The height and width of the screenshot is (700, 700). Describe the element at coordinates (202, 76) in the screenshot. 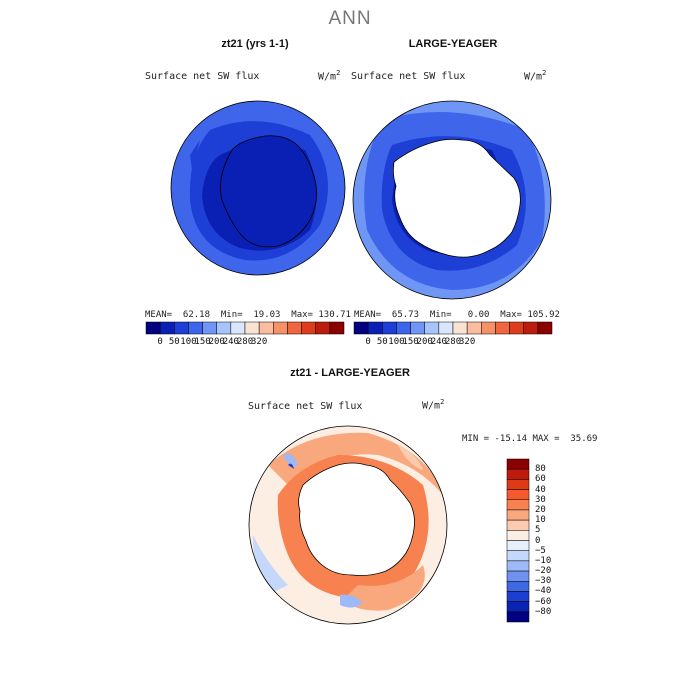

I see `panel-left-variable-label: Surface net SW flux` at that location.